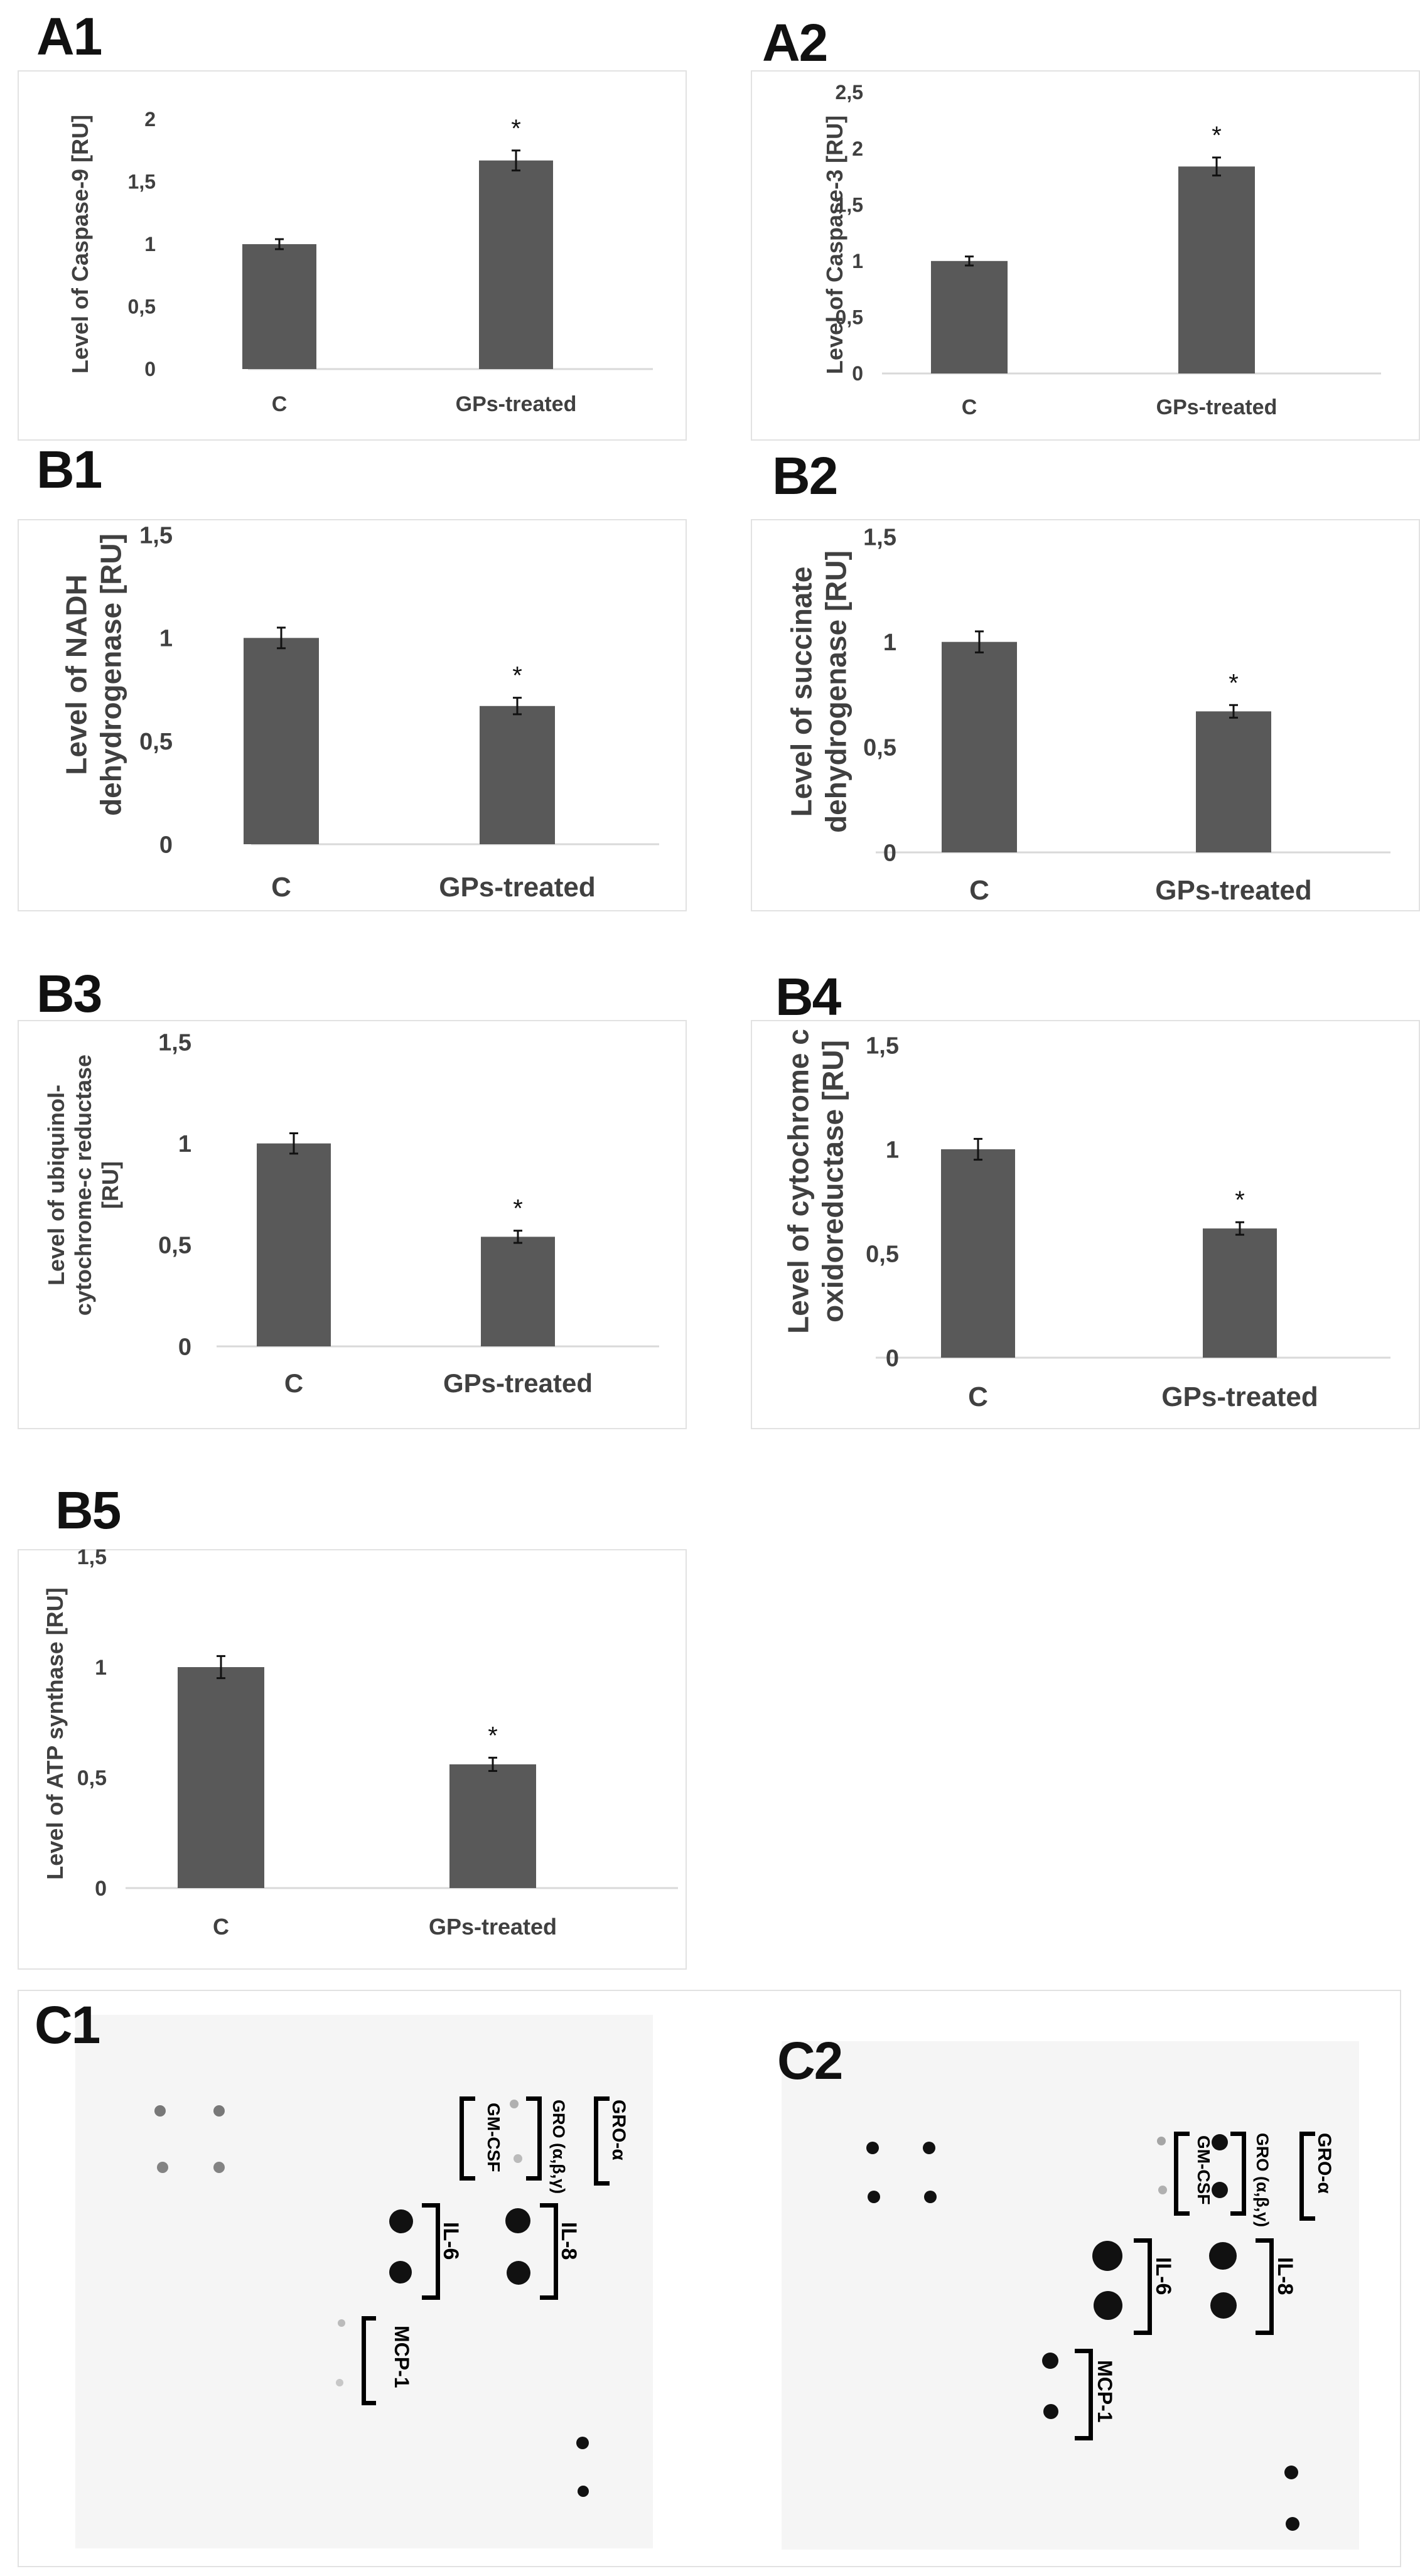 The width and height of the screenshot is (1420, 2576). What do you see at coordinates (150, 119) in the screenshot?
I see `y-tick-label: 2` at bounding box center [150, 119].